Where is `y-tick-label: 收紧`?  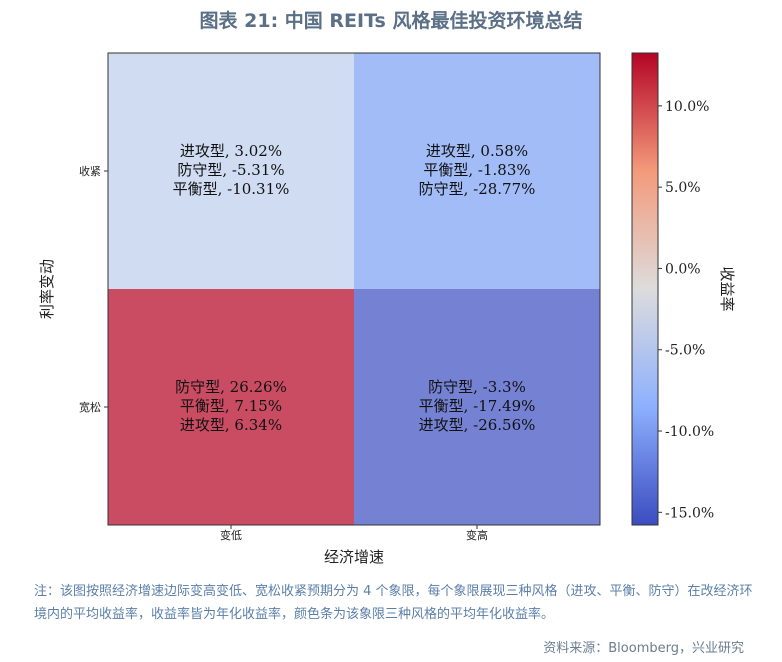 y-tick-label: 收紧 is located at coordinates (90, 171).